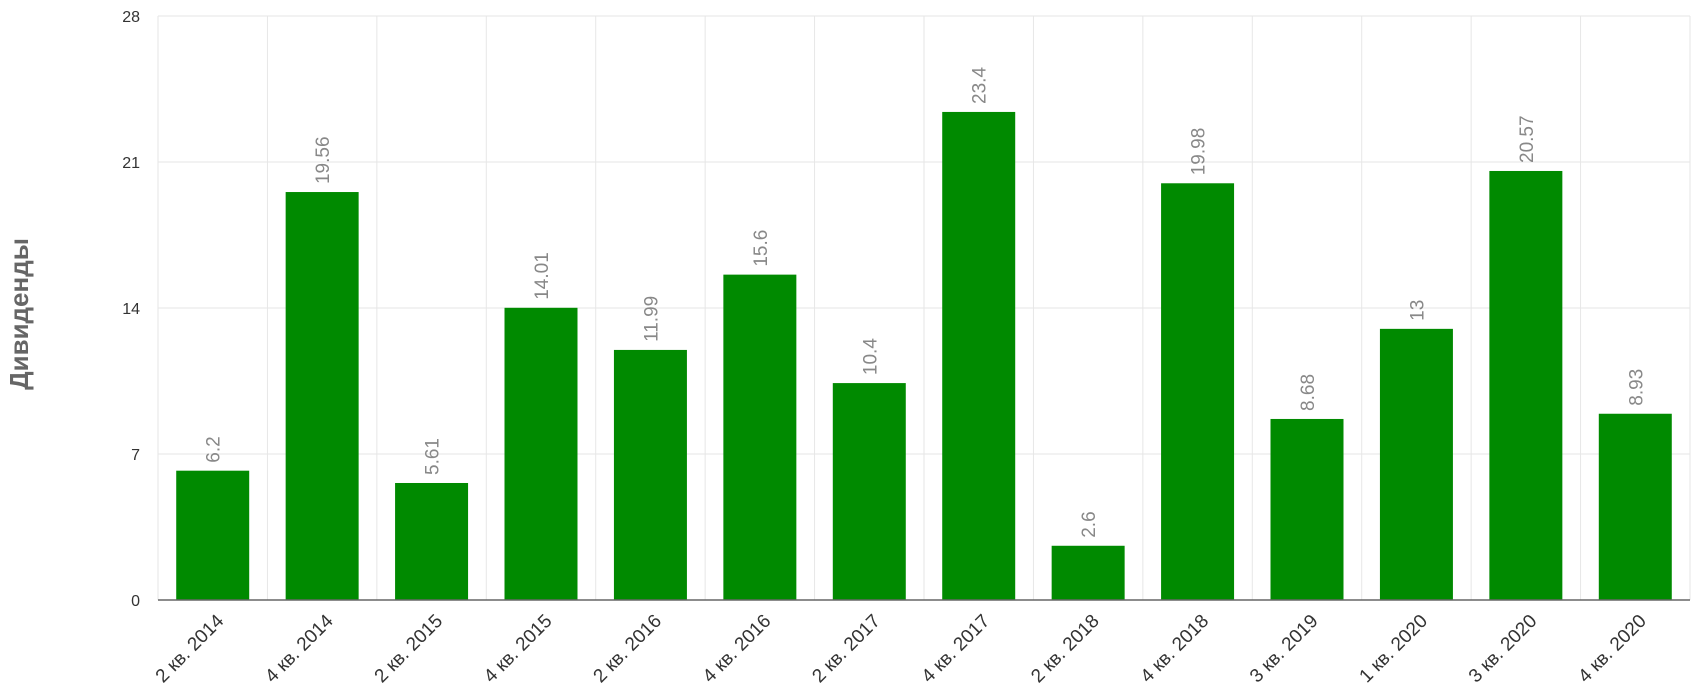 Image resolution: width=1694 pixels, height=695 pixels. I want to click on bar-value-label: 23.4, so click(980, 85).